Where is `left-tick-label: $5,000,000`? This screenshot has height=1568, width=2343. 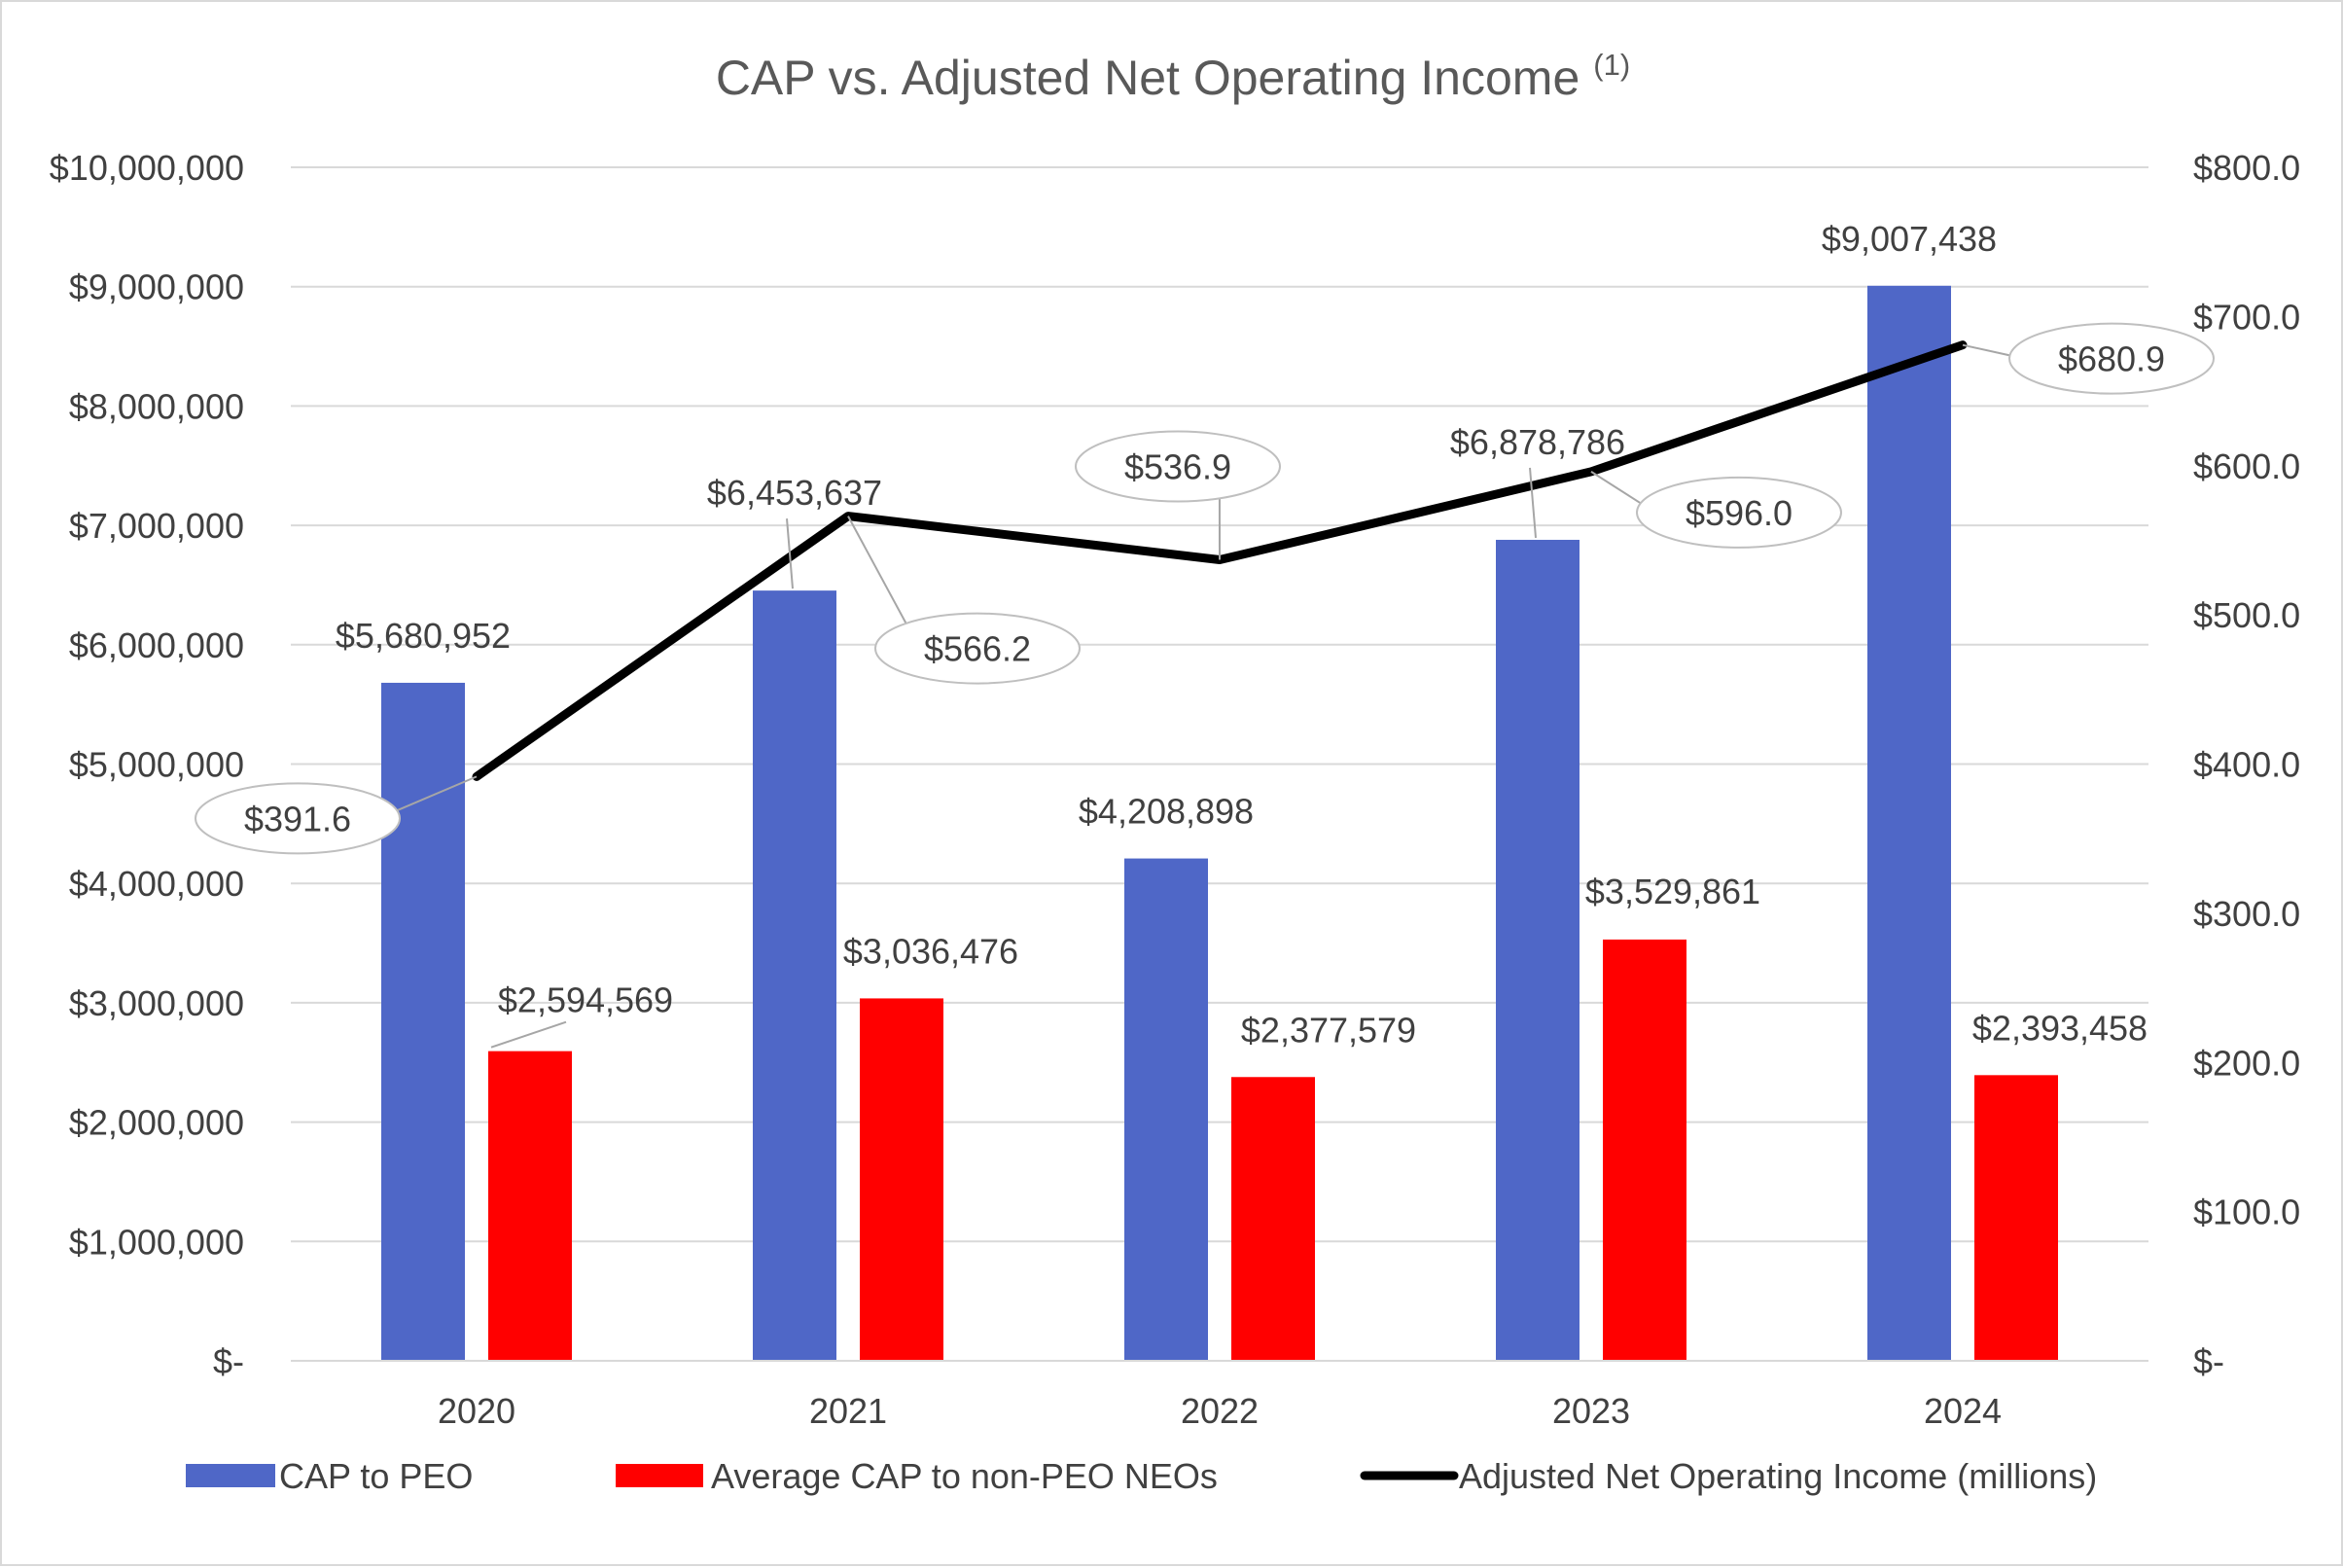
left-tick-label: $5,000,000 is located at coordinates (156, 765).